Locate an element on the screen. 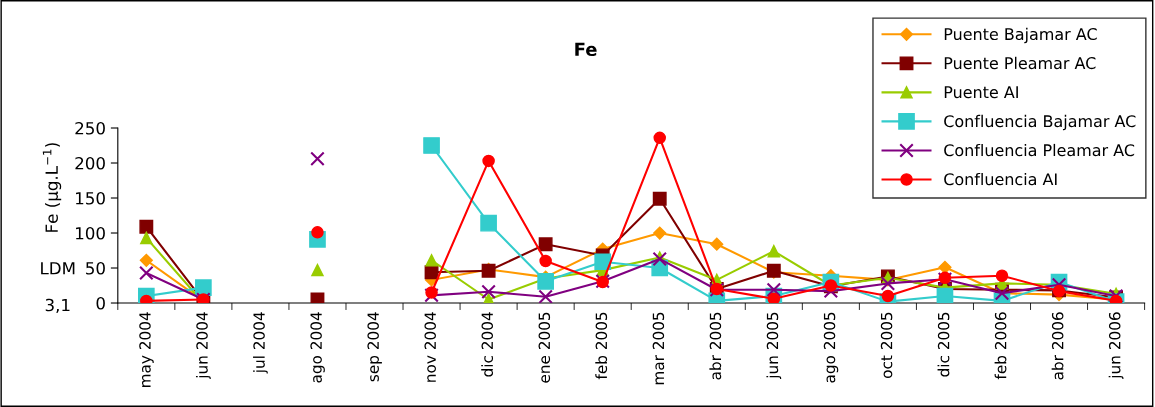 The height and width of the screenshot is (407, 1155). y-tick-label: 0 is located at coordinates (100, 303).